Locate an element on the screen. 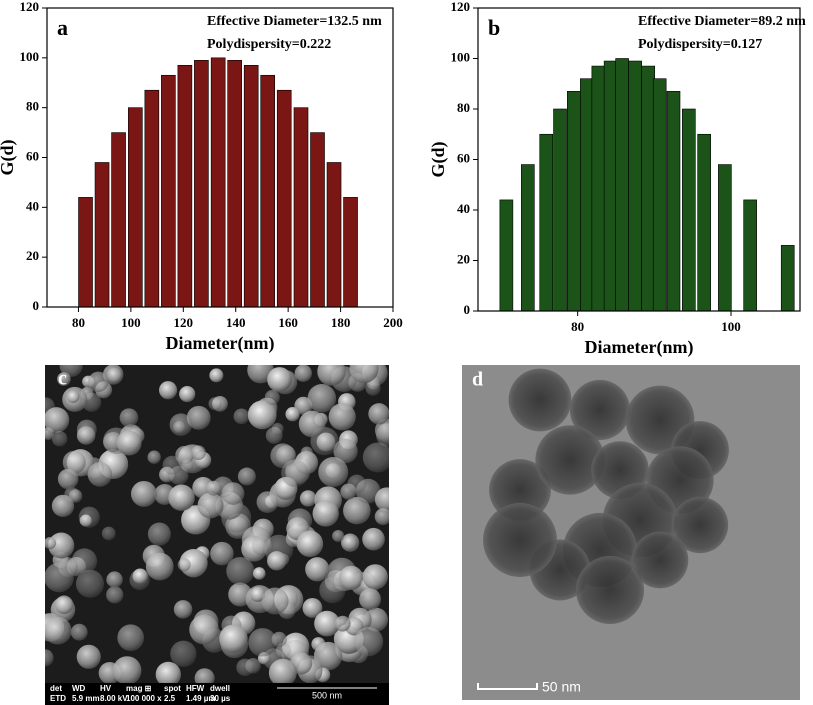 This screenshot has width=813, height=705. databar-value: 8.00 kV is located at coordinates (114, 698).